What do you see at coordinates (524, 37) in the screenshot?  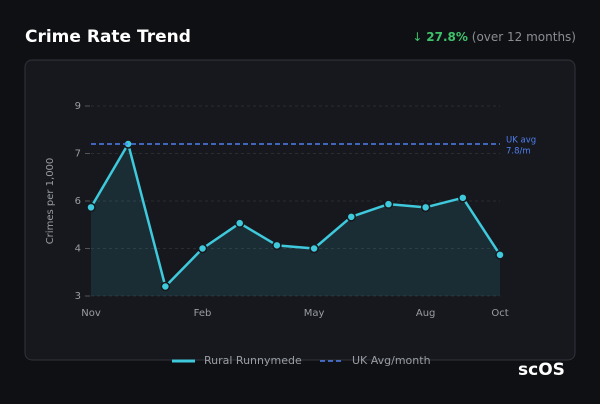 I see `change-note: (over 12 months)` at bounding box center [524, 37].